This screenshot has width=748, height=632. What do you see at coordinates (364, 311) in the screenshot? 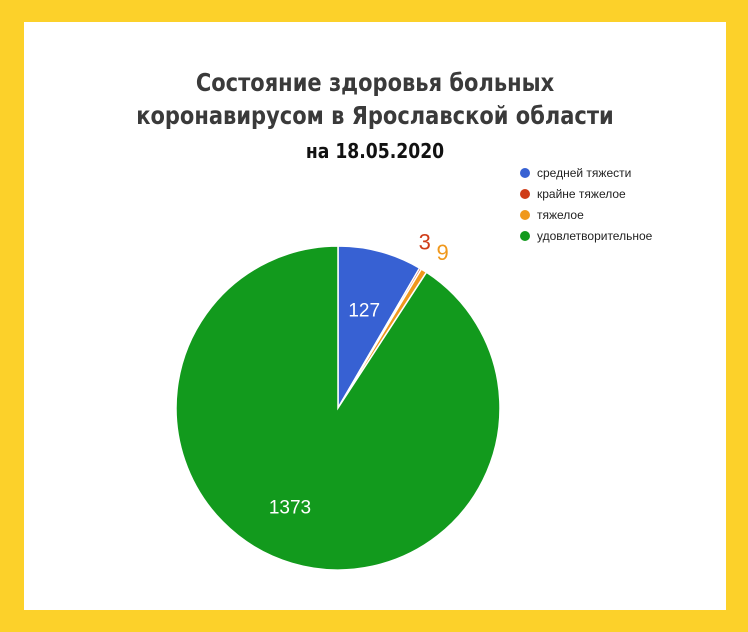
I see `pie-label-moderate: 127` at bounding box center [364, 311].